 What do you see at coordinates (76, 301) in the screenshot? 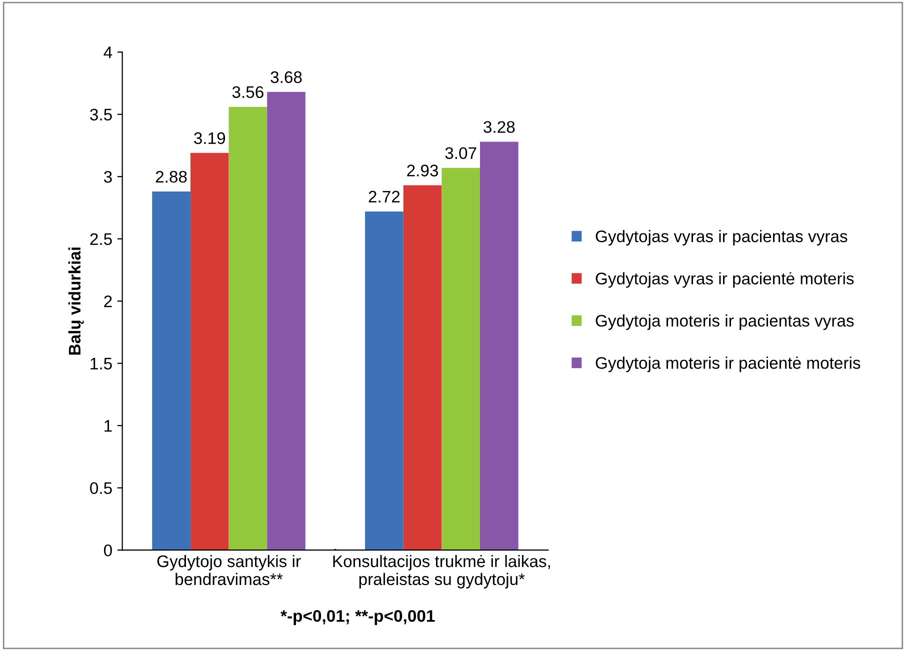
I see `y-axis-title: Balų vidurkiai` at bounding box center [76, 301].